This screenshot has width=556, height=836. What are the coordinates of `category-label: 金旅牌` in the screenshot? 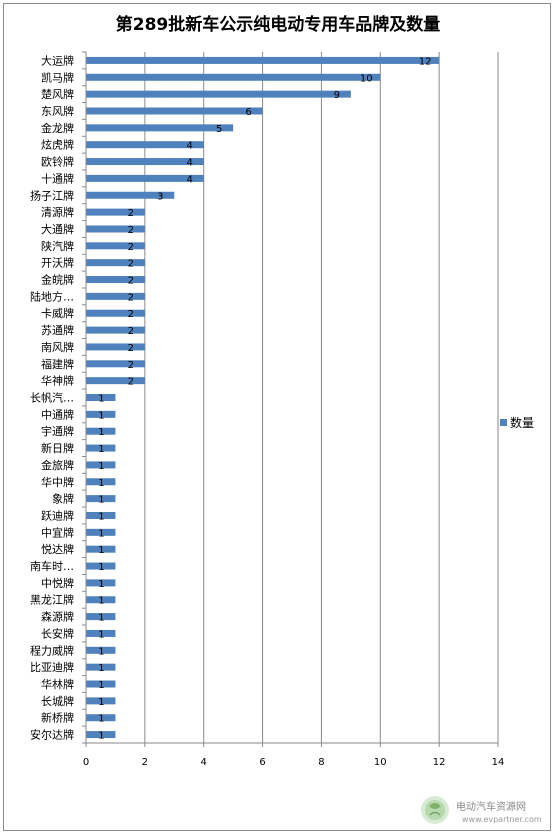 It's located at (57, 465).